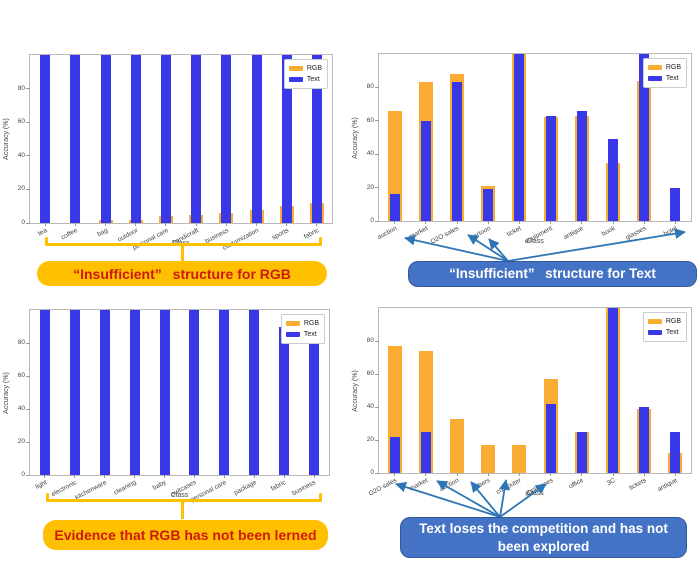 The width and height of the screenshot is (700, 566). Describe the element at coordinates (514, 232) in the screenshot. I see `x-tick-label: ticket` at that location.